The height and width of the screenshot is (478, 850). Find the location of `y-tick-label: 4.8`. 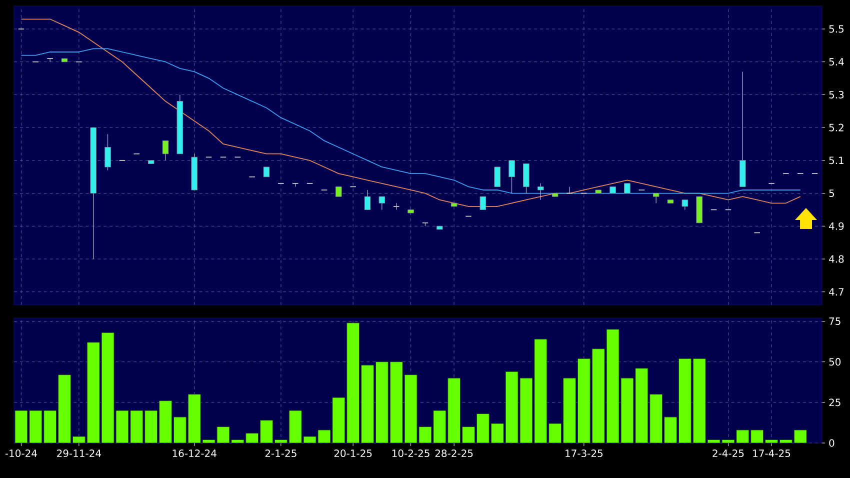

y-tick-label: 4.8 is located at coordinates (836, 259).